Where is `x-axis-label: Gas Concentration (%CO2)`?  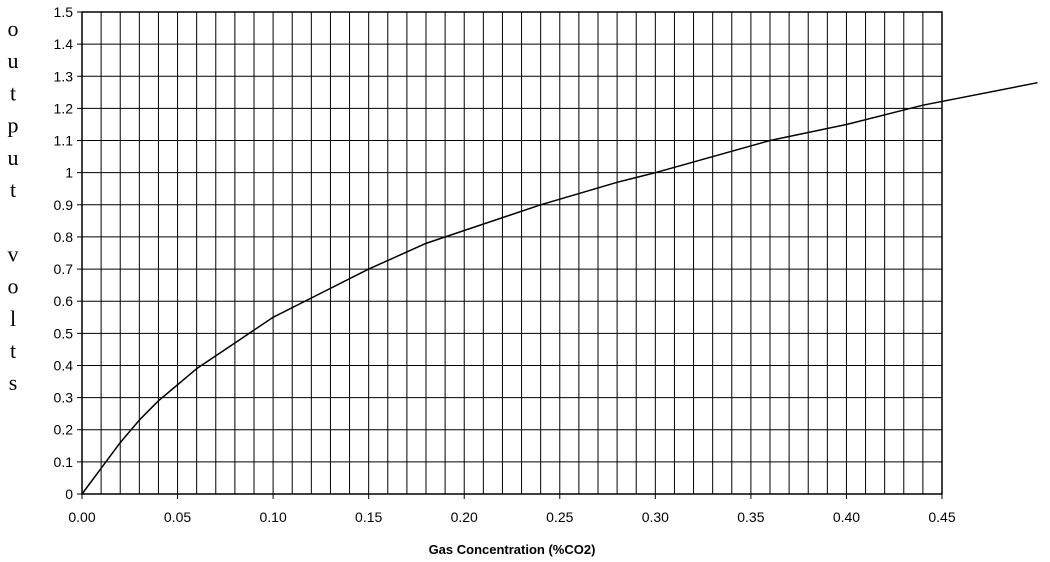 x-axis-label: Gas Concentration (%CO2) is located at coordinates (512, 549).